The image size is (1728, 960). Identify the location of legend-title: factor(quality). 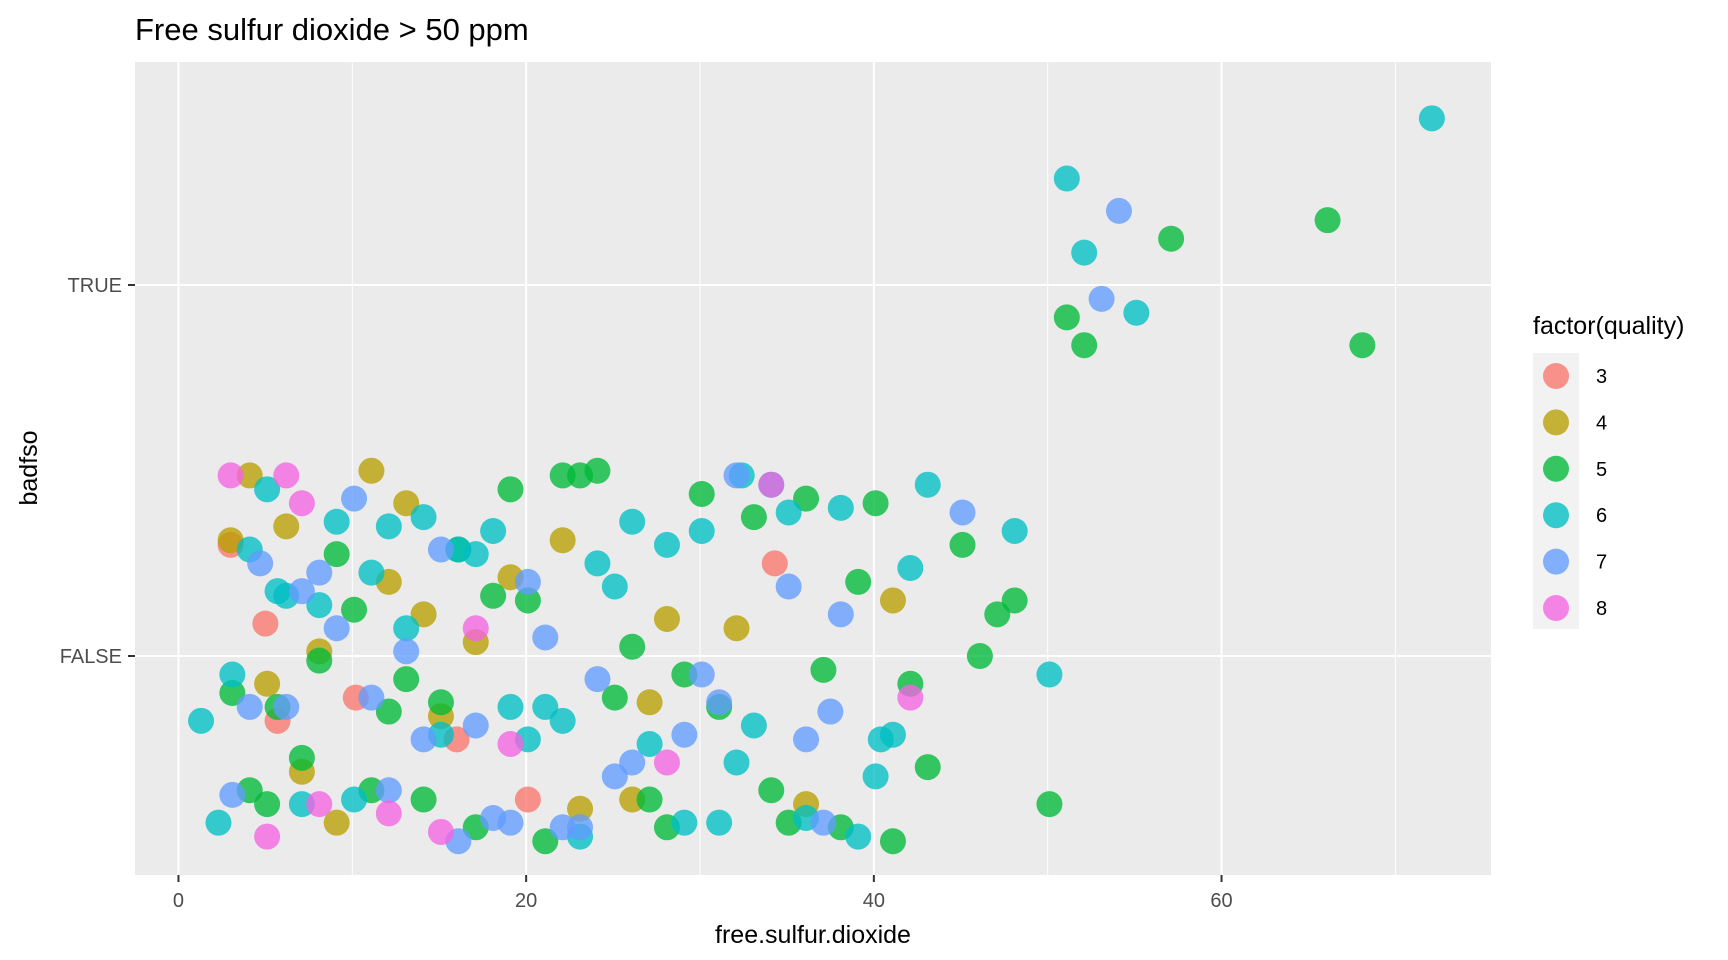
(1608, 326).